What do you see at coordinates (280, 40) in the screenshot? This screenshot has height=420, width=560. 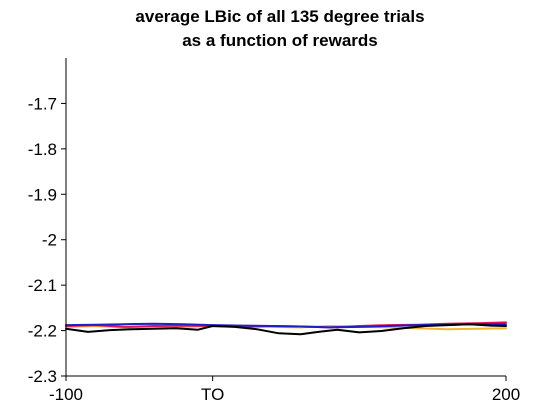 I see `chart-title-line-2: as a function of rewards` at bounding box center [280, 40].